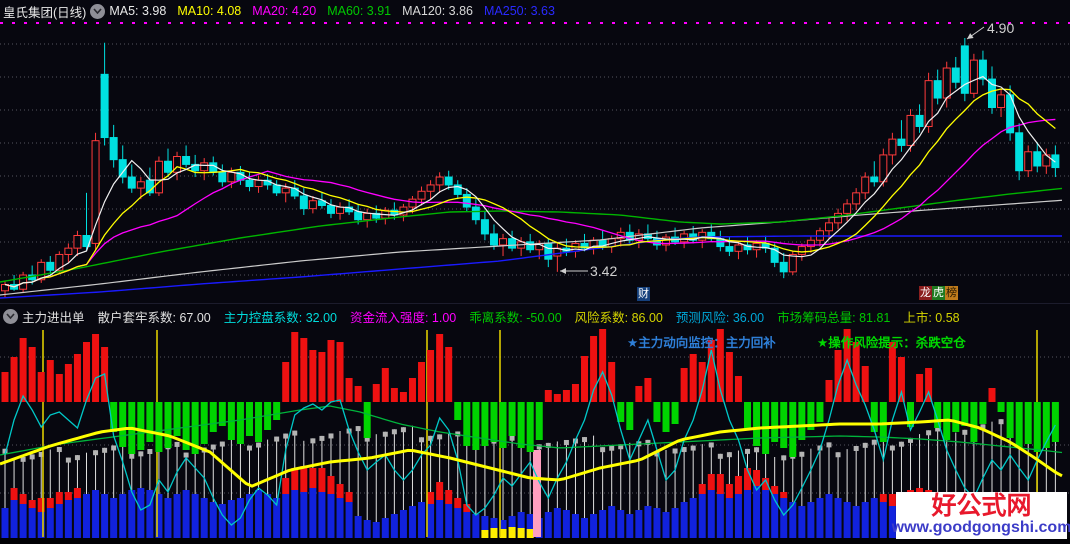  What do you see at coordinates (403, 317) in the screenshot?
I see `indicator-field: 资金流入强度: 1.00` at bounding box center [403, 317].